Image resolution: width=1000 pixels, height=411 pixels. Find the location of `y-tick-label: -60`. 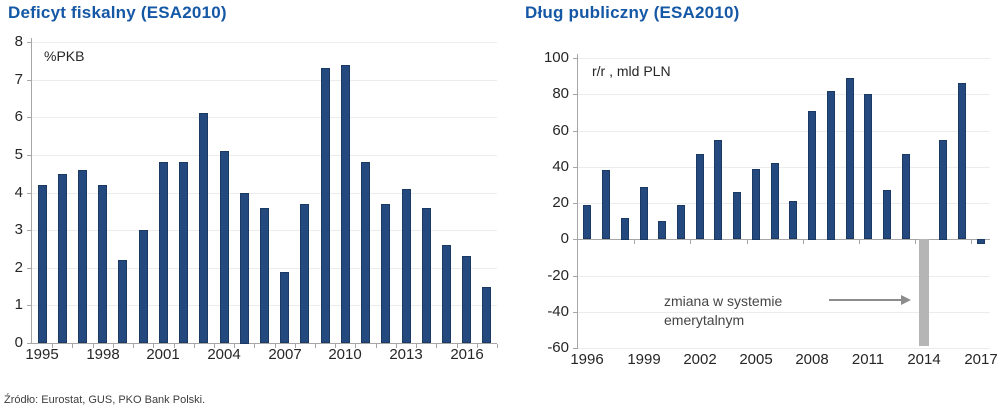

y-tick-label: -60 is located at coordinates (558, 347).